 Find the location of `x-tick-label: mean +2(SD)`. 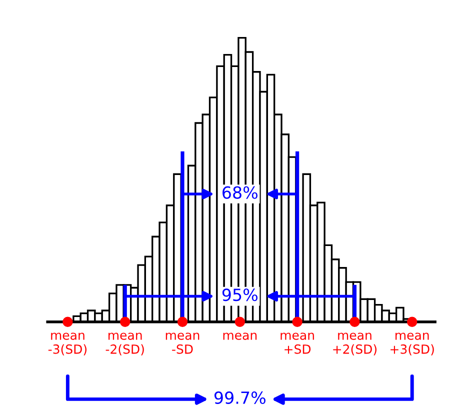

x-tick-label: mean +2(SD) is located at coordinates (354, 344).